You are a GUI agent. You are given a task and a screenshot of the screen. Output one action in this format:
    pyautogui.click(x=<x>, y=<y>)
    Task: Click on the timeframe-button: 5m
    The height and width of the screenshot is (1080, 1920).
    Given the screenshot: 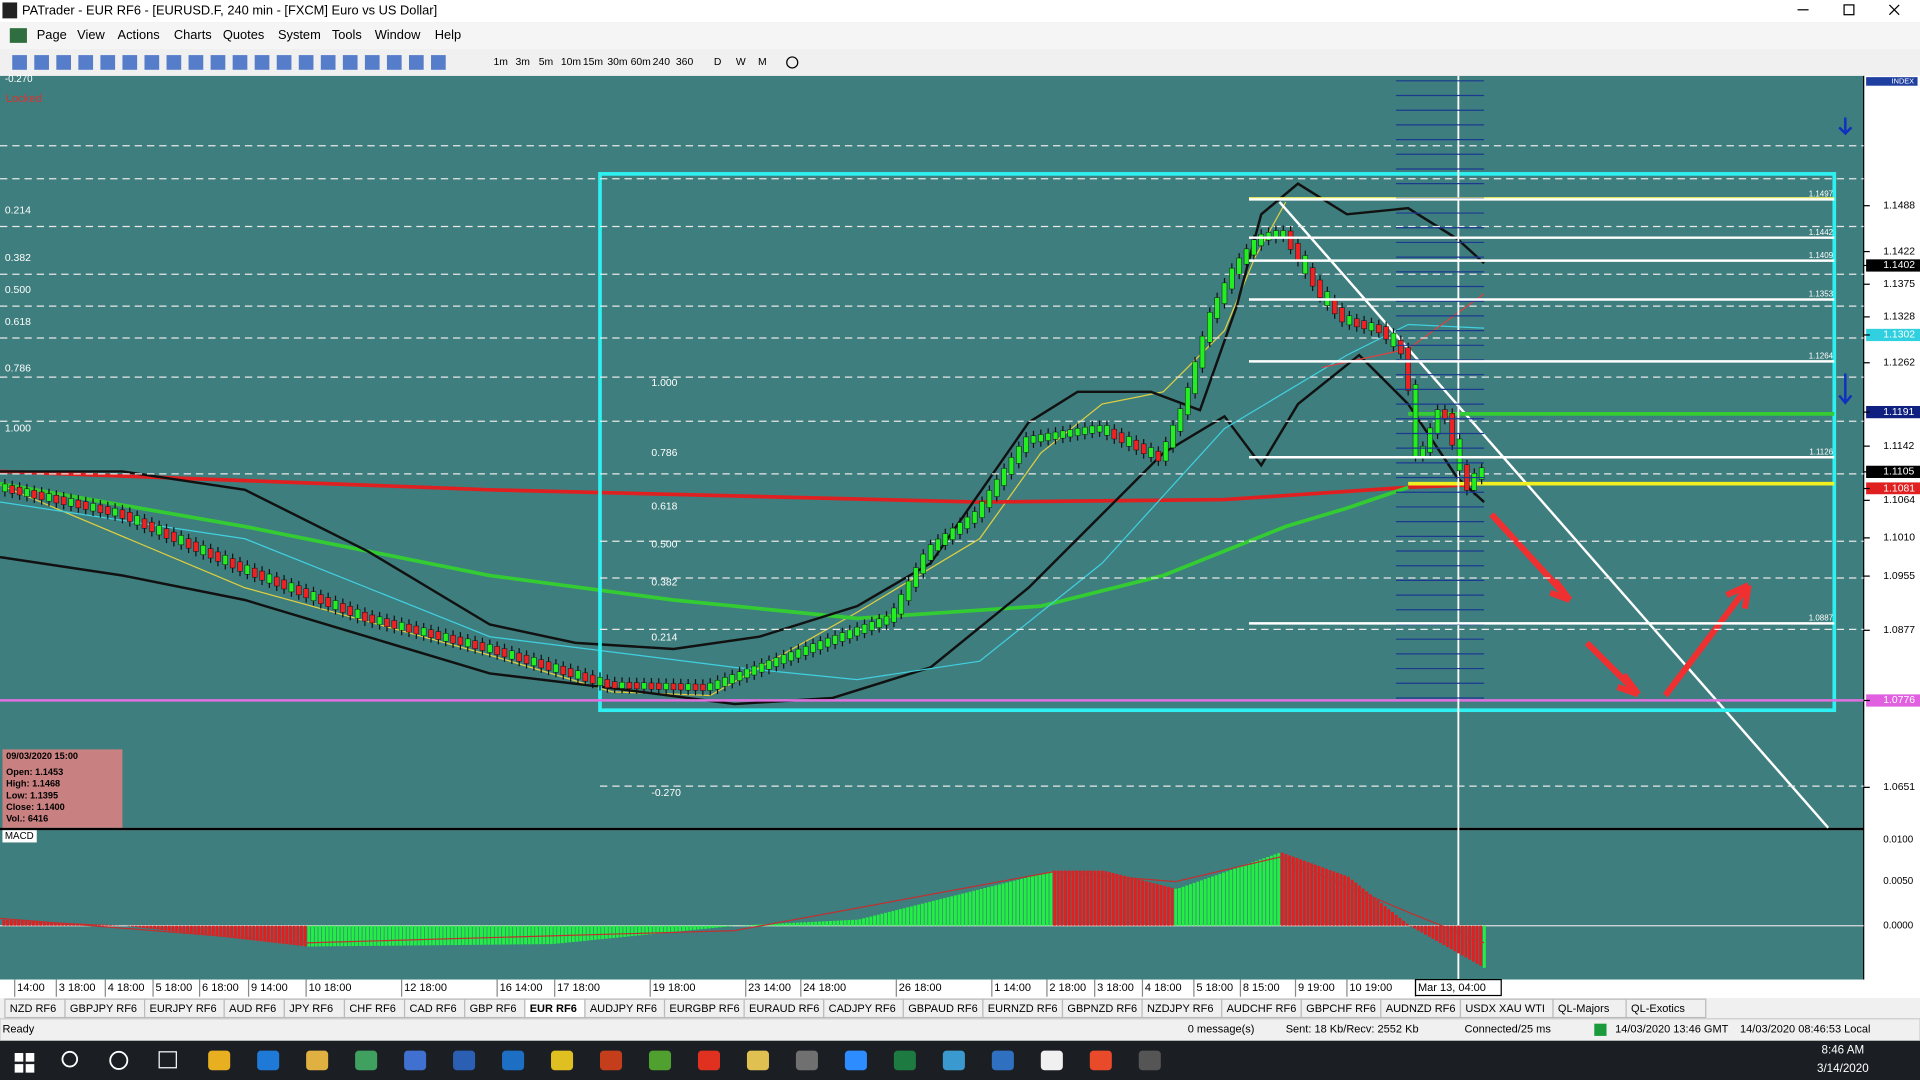 What is the action you would take?
    pyautogui.click(x=546, y=62)
    